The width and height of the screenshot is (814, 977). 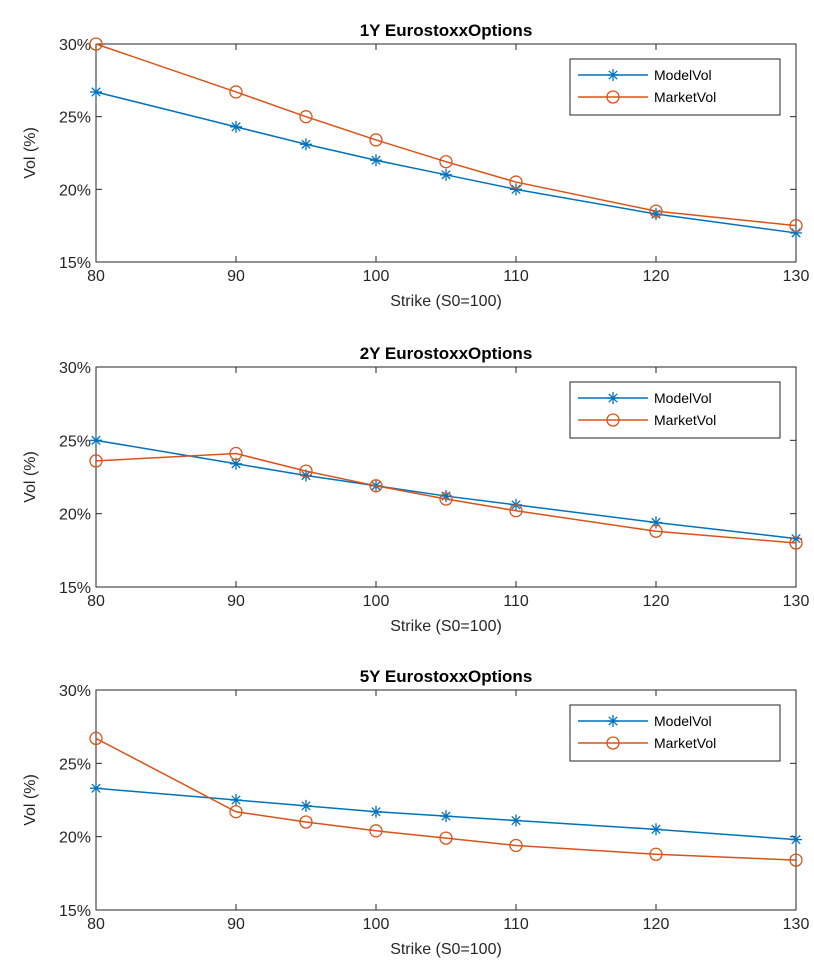 What do you see at coordinates (446, 353) in the screenshot?
I see `chart-title: 2Y EurostoxxOptions` at bounding box center [446, 353].